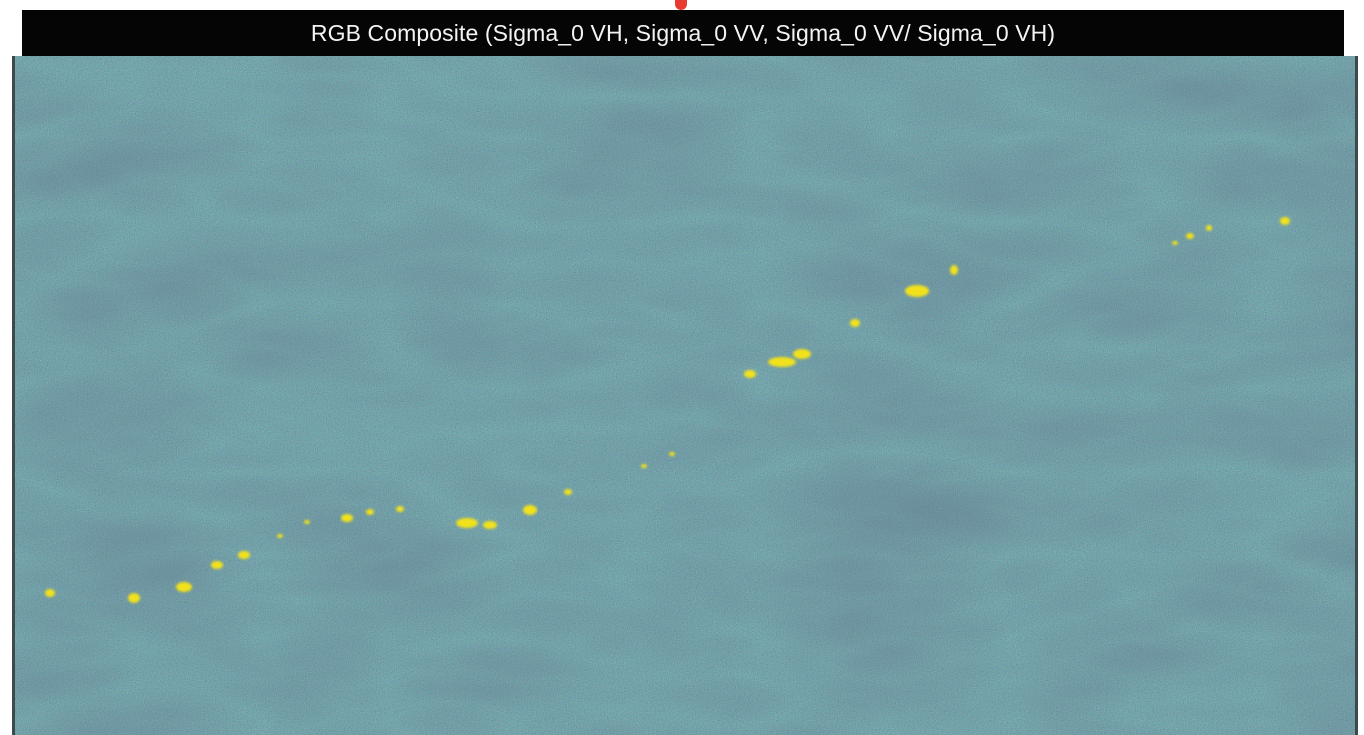  What do you see at coordinates (681, 5) in the screenshot?
I see `location-marker-icon` at bounding box center [681, 5].